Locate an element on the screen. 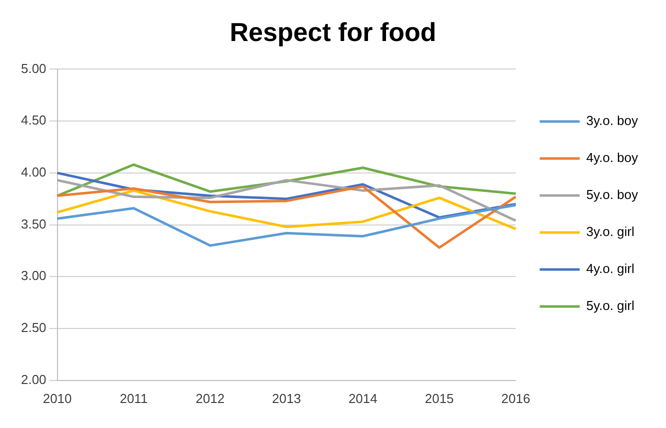  chart-title: Respect for food is located at coordinates (333, 31).